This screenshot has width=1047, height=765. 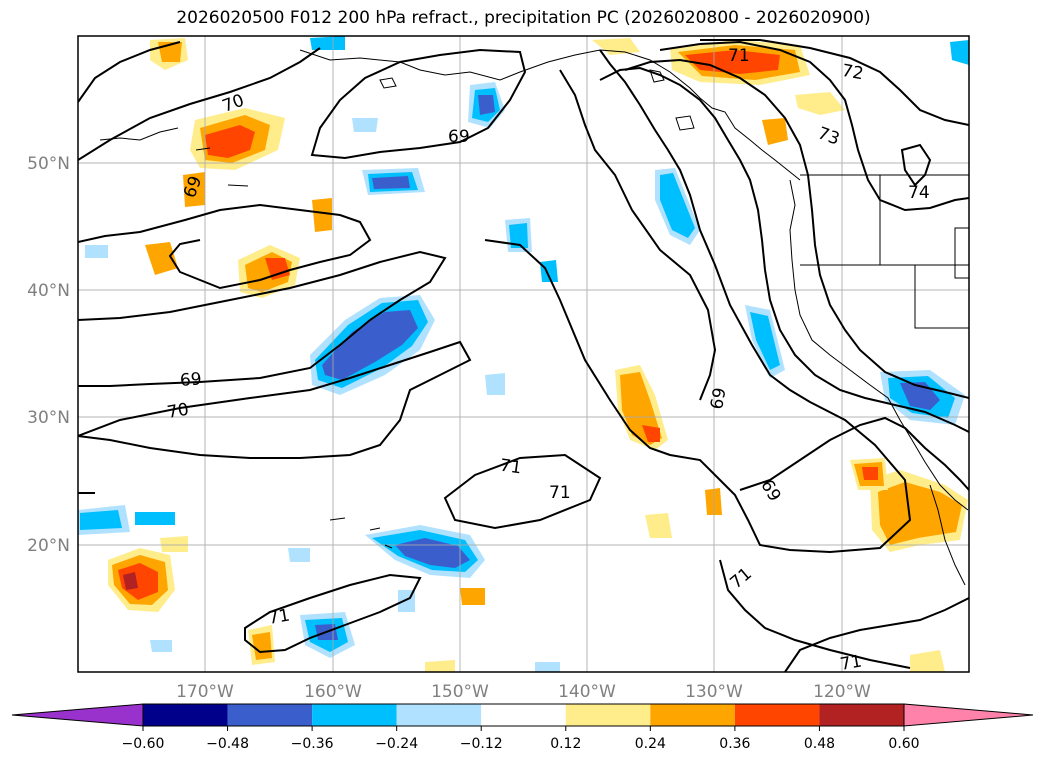 What do you see at coordinates (919, 193) in the screenshot?
I see `contour-label: 74` at bounding box center [919, 193].